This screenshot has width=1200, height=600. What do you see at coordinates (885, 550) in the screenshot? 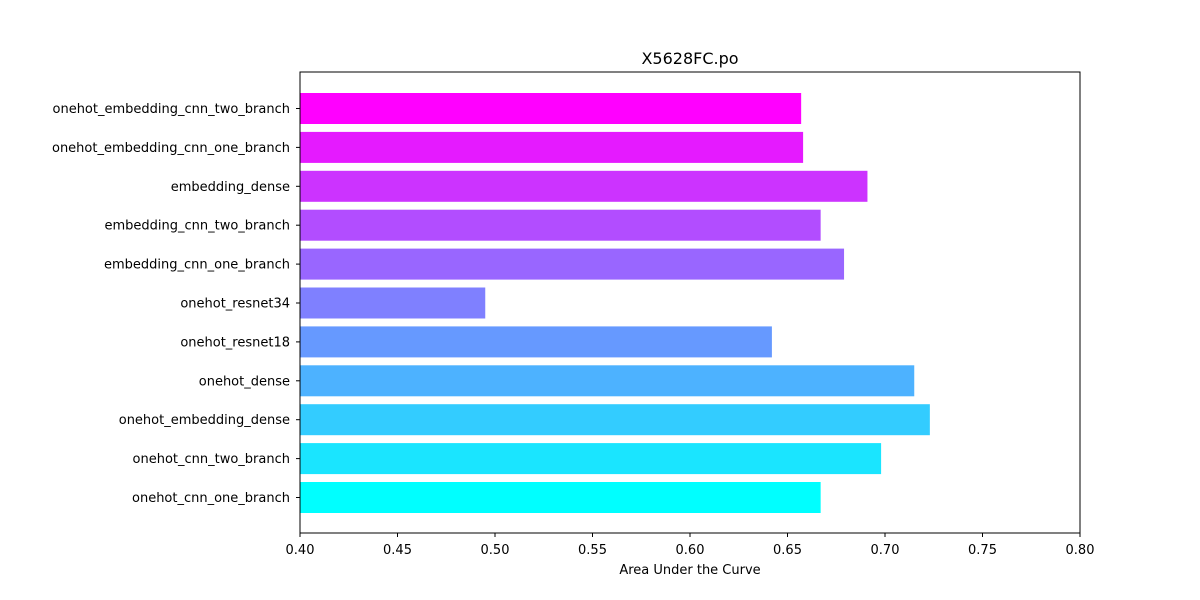
I see `x-tick-label: 0.70` at bounding box center [885, 550].